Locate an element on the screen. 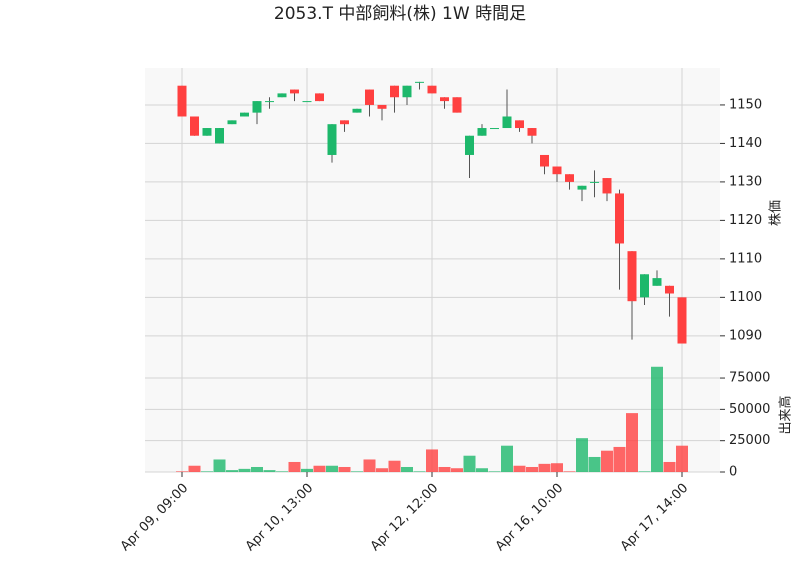 The height and width of the screenshot is (579, 800). y-tick-label: 1110 is located at coordinates (745, 258).